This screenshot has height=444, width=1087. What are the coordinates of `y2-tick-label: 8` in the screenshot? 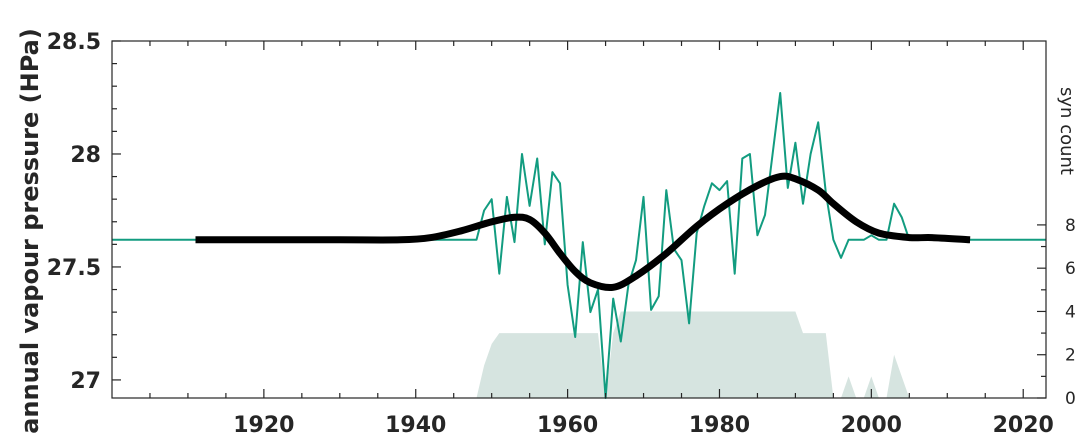 It's located at (1070, 226).